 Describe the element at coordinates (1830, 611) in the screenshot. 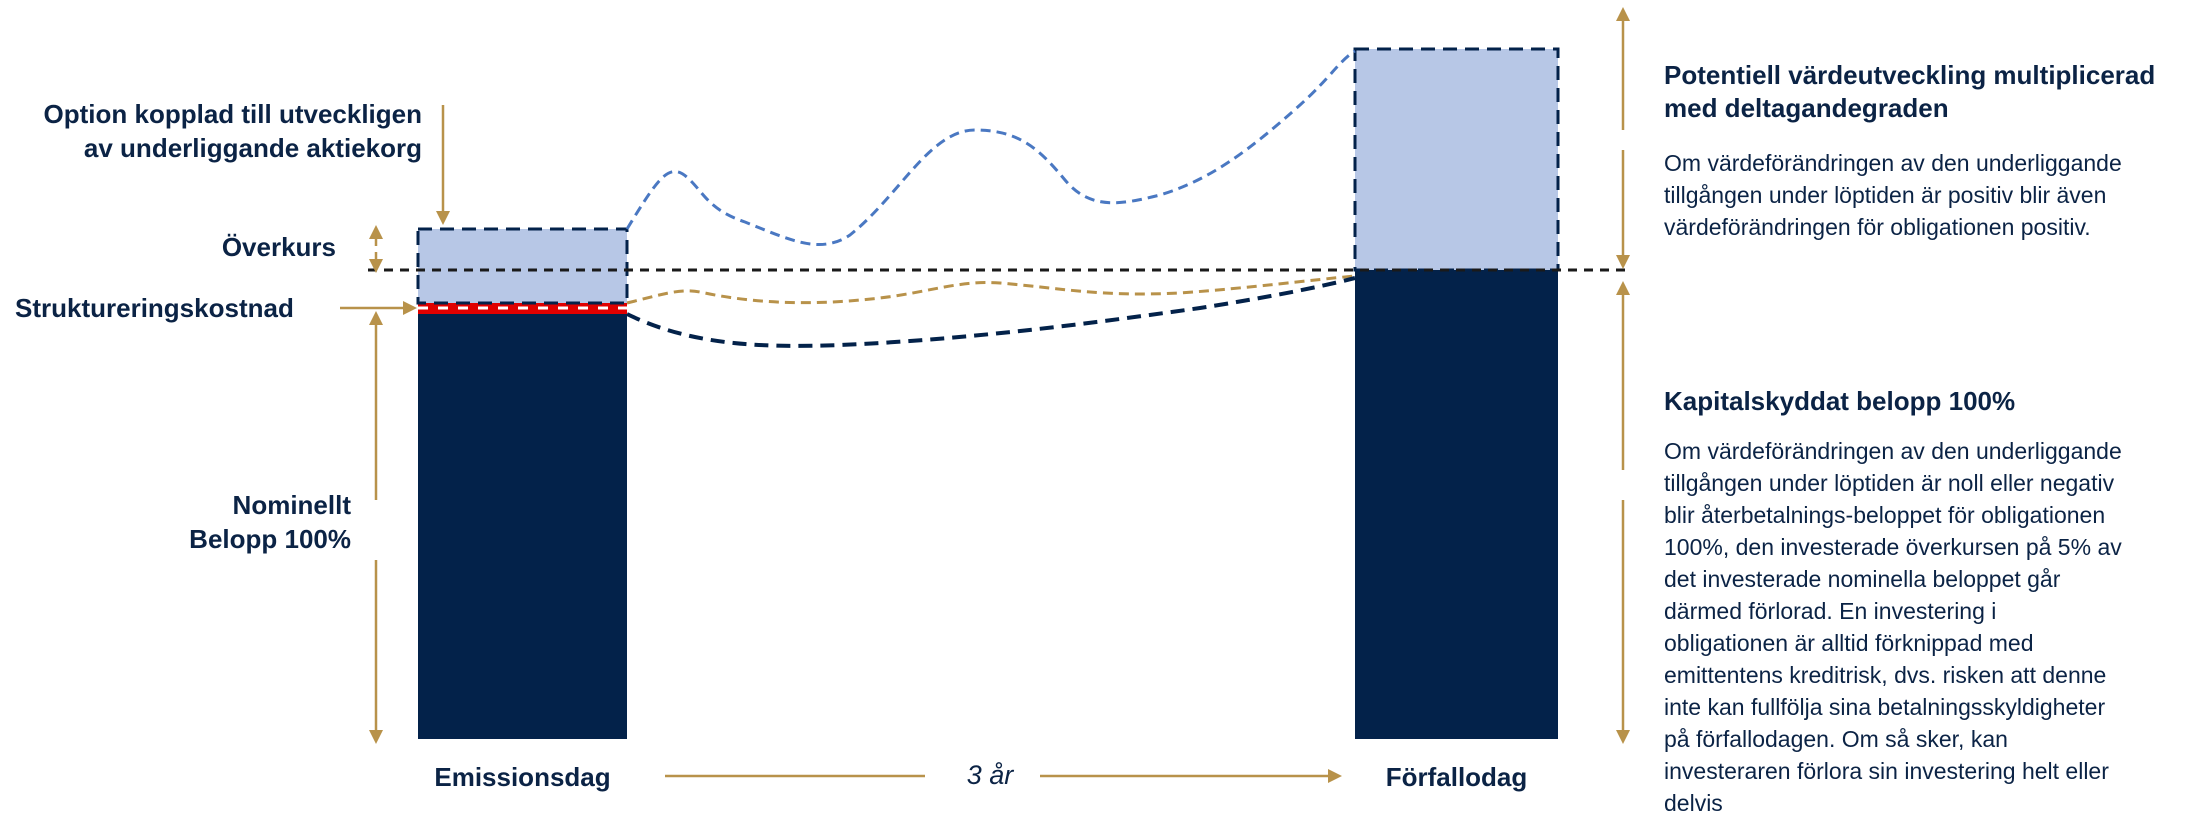

I see `protected-text-line-6: därmed förlorad. En investering i` at that location.